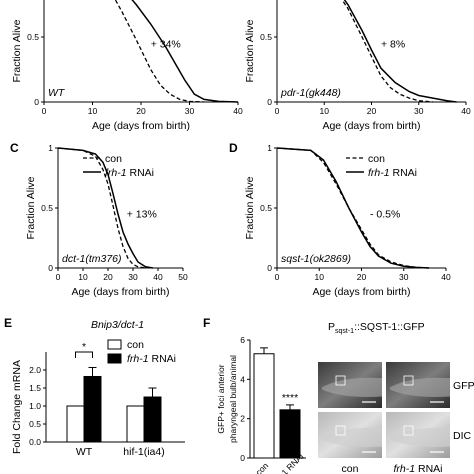 The width and height of the screenshot is (474, 474). What do you see at coordinates (376, 328) in the screenshot?
I see `reporter-title: Psqst-1::SQST-1::GFP` at bounding box center [376, 328].